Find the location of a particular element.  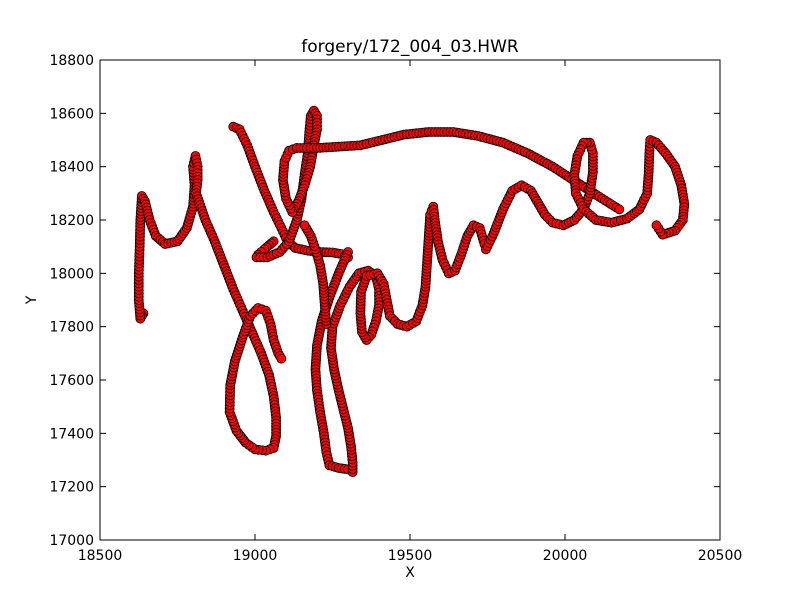

y-tick-label: 18600 is located at coordinates (71, 114).